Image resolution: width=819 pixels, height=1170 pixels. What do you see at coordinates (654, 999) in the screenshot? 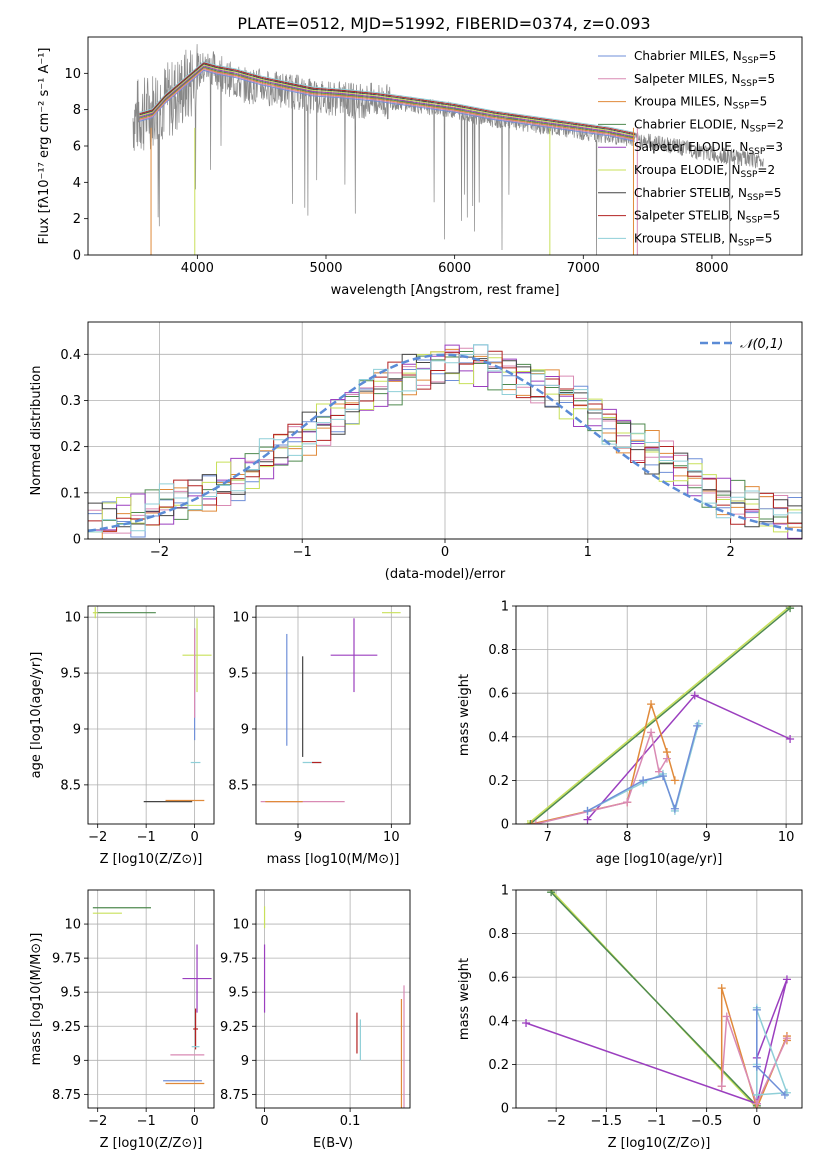
I see `weight-line` at bounding box center [654, 999].